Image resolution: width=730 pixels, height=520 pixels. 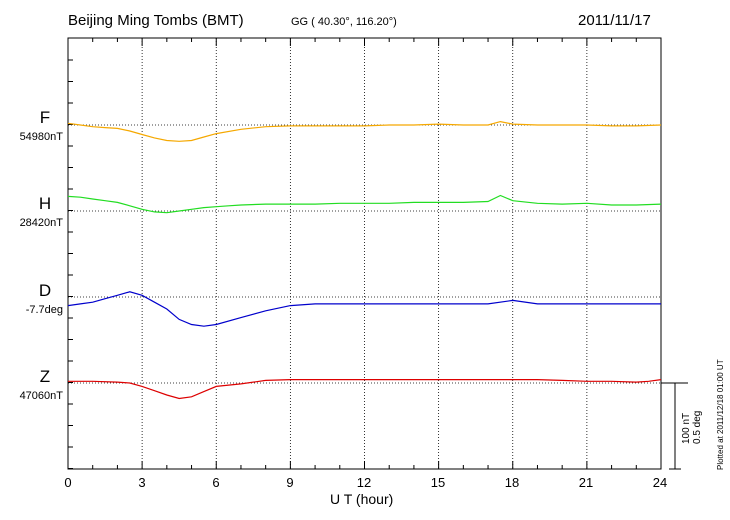 I want to click on baseline-label-f: 54980nT, so click(x=41, y=137).